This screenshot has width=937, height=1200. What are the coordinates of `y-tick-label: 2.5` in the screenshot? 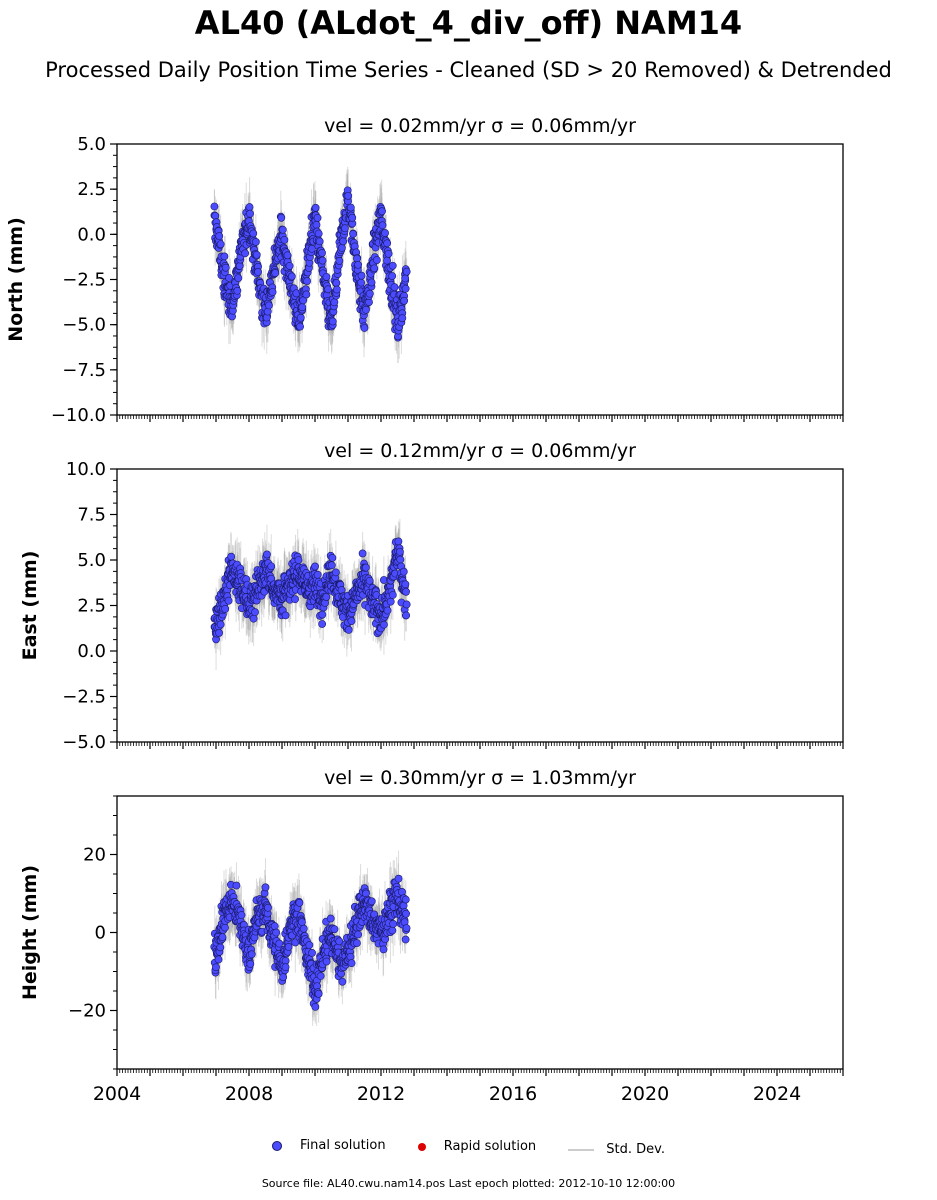 It's located at (91, 189).